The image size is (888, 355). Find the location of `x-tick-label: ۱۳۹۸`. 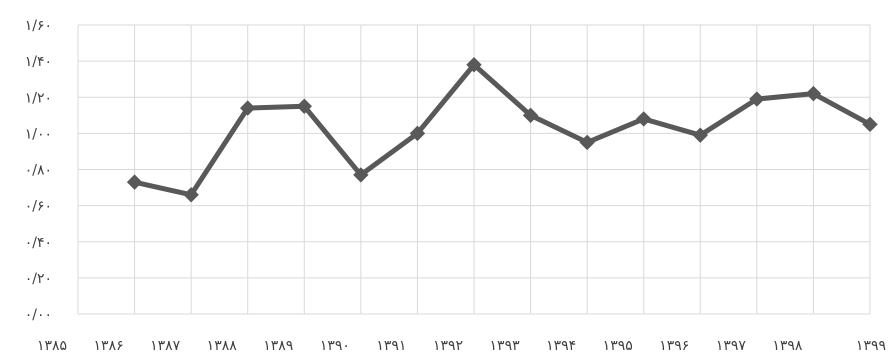

x-tick-label: ۱۳۹۸ is located at coordinates (787, 346).